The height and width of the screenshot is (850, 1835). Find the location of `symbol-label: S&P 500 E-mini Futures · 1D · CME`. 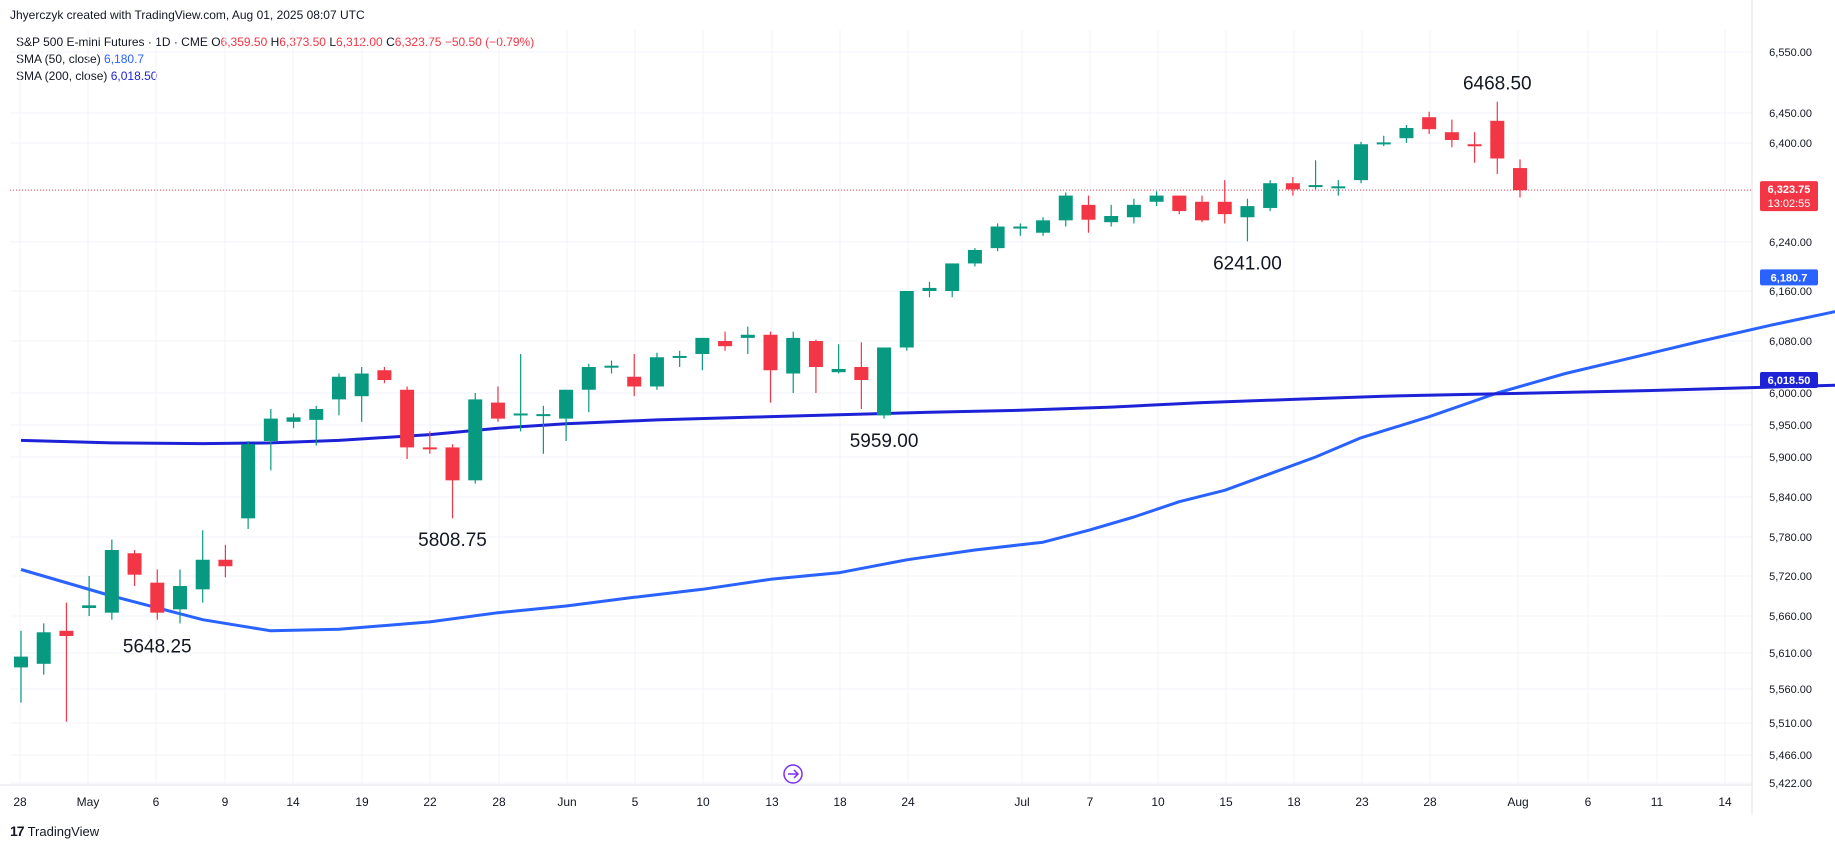

symbol-label: S&P 500 E-mini Futures · 1D · CME is located at coordinates (112, 42).